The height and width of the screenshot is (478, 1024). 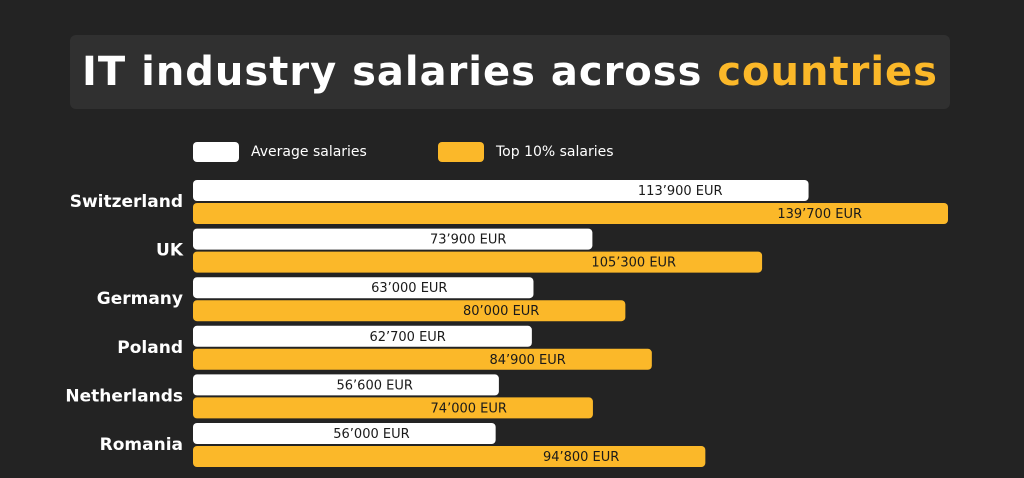 I want to click on title-box: IT industry salaries across countries, so click(x=510, y=72).